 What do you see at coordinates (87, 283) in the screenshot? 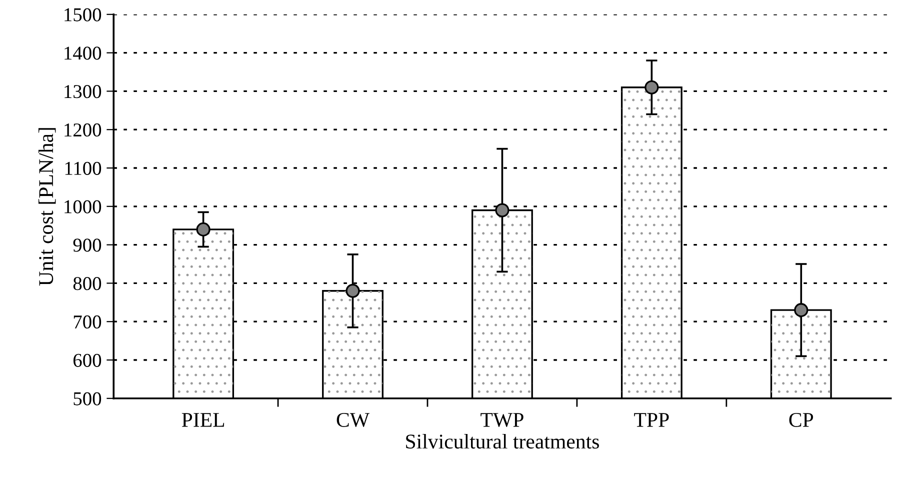
I see `y-tick-label: 800` at bounding box center [87, 283].